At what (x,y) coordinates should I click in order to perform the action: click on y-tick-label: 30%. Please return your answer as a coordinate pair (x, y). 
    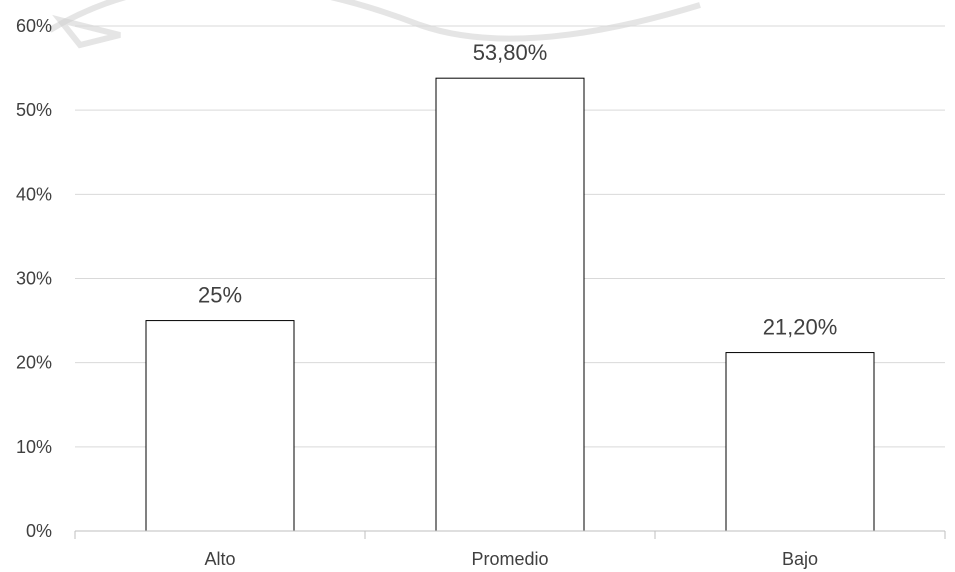
    Looking at the image, I should click on (34, 279).